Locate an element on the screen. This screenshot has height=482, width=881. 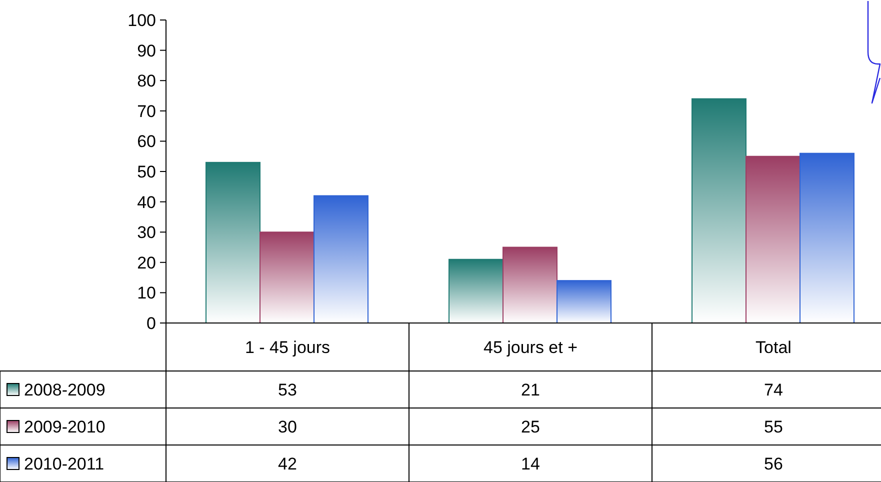
y-tick-label: 70 is located at coordinates (146, 111).